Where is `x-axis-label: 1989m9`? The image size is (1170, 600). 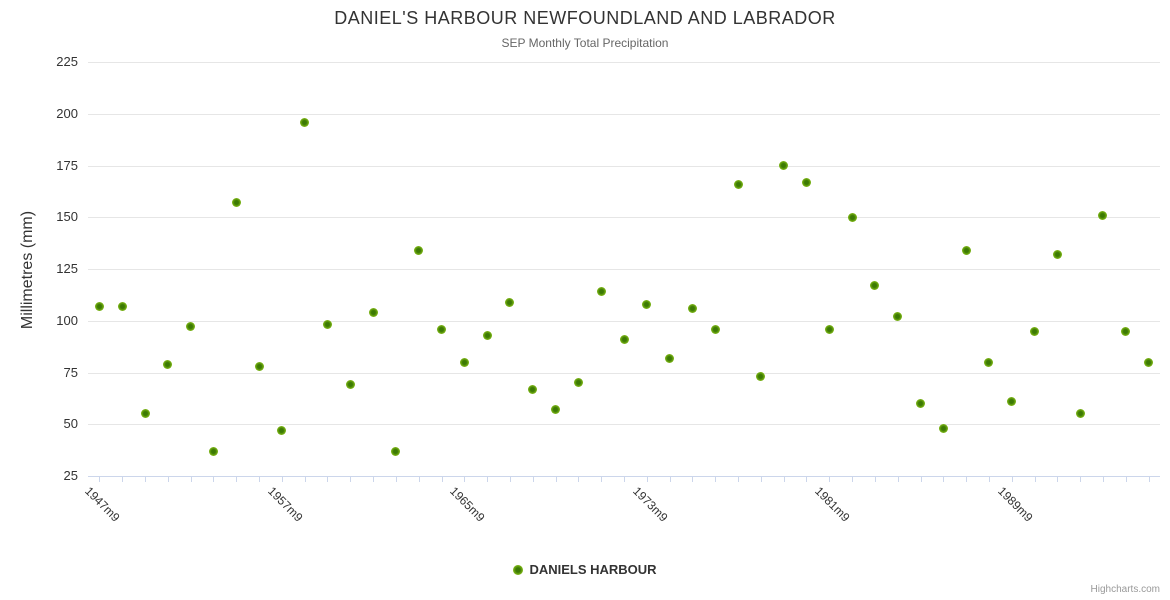 x-axis-label: 1989m9 is located at coordinates (1015, 504).